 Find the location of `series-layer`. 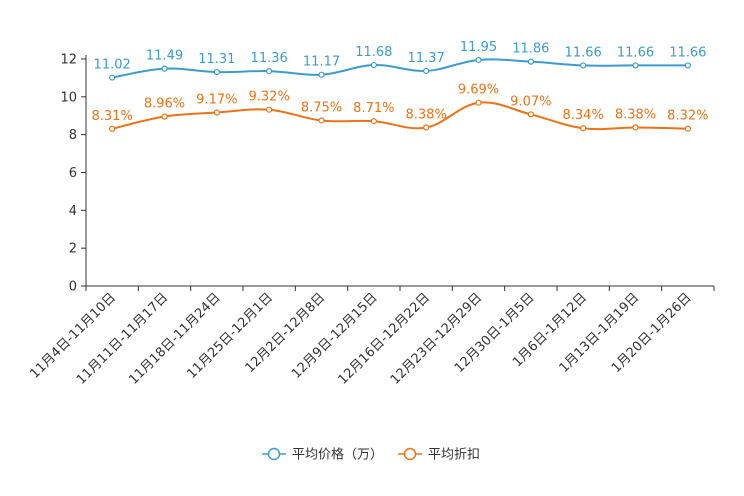

series-layer is located at coordinates (400, 94).